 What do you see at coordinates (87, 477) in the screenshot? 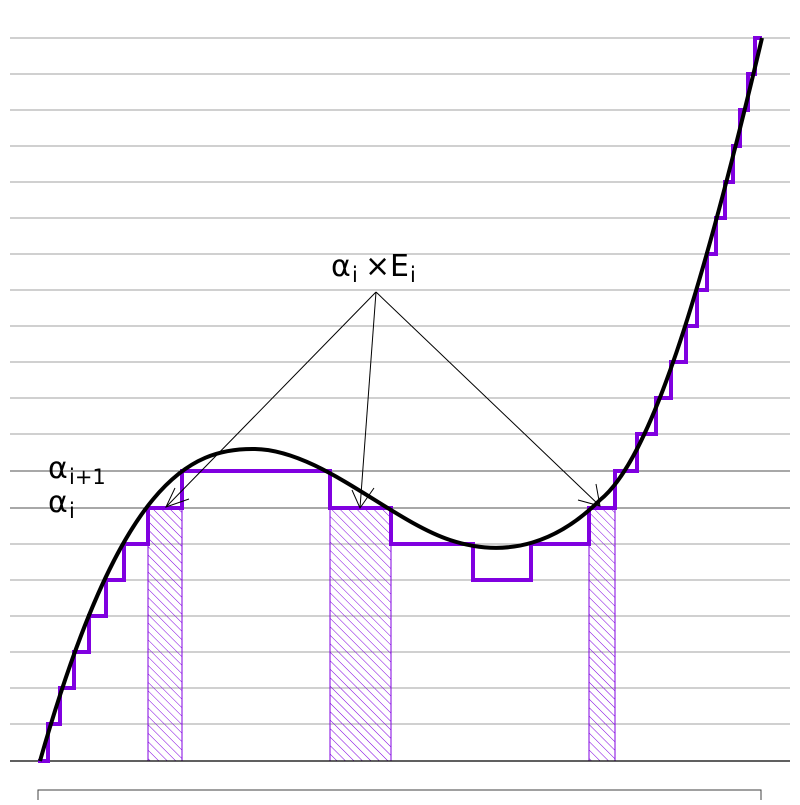
I see `alpha-subscript: i+1` at bounding box center [87, 477].